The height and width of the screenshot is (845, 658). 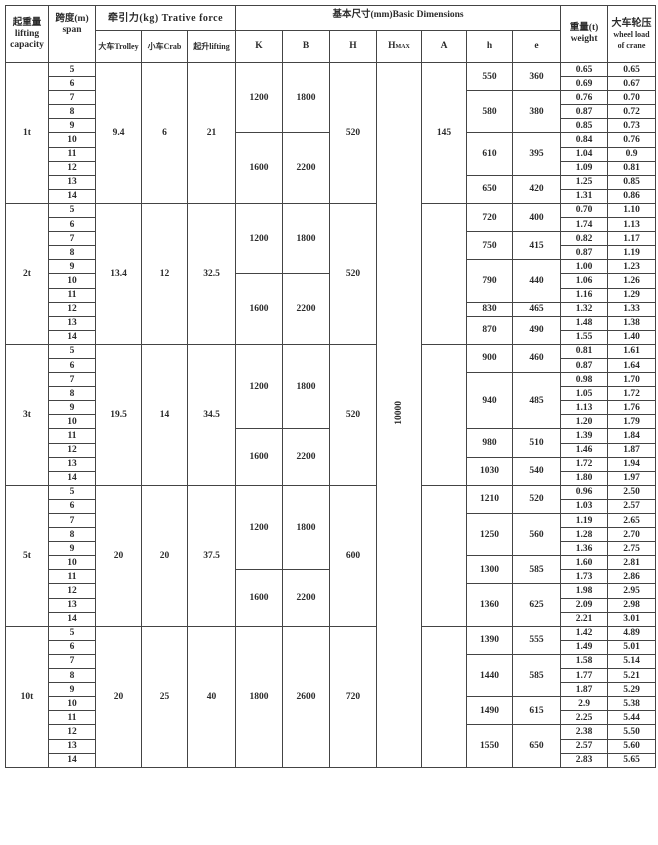 I want to click on header-weight-zh: 重量(t), so click(x=584, y=28).